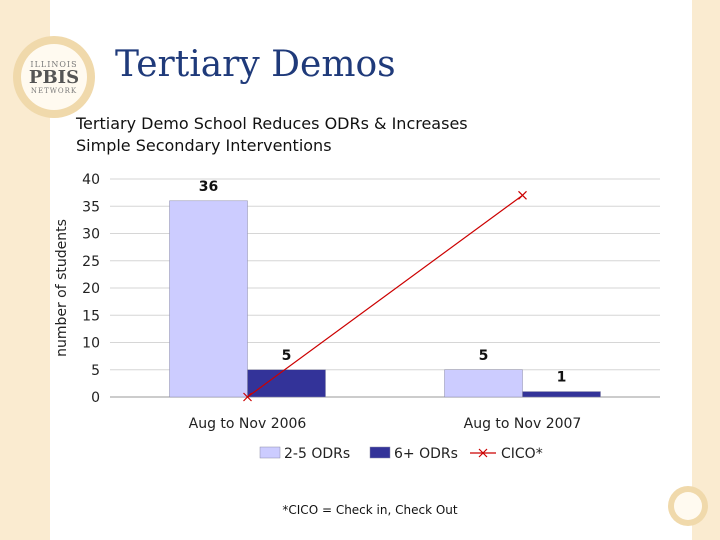  Describe the element at coordinates (385, 296) in the screenshot. I see `series-line-cico` at that location.